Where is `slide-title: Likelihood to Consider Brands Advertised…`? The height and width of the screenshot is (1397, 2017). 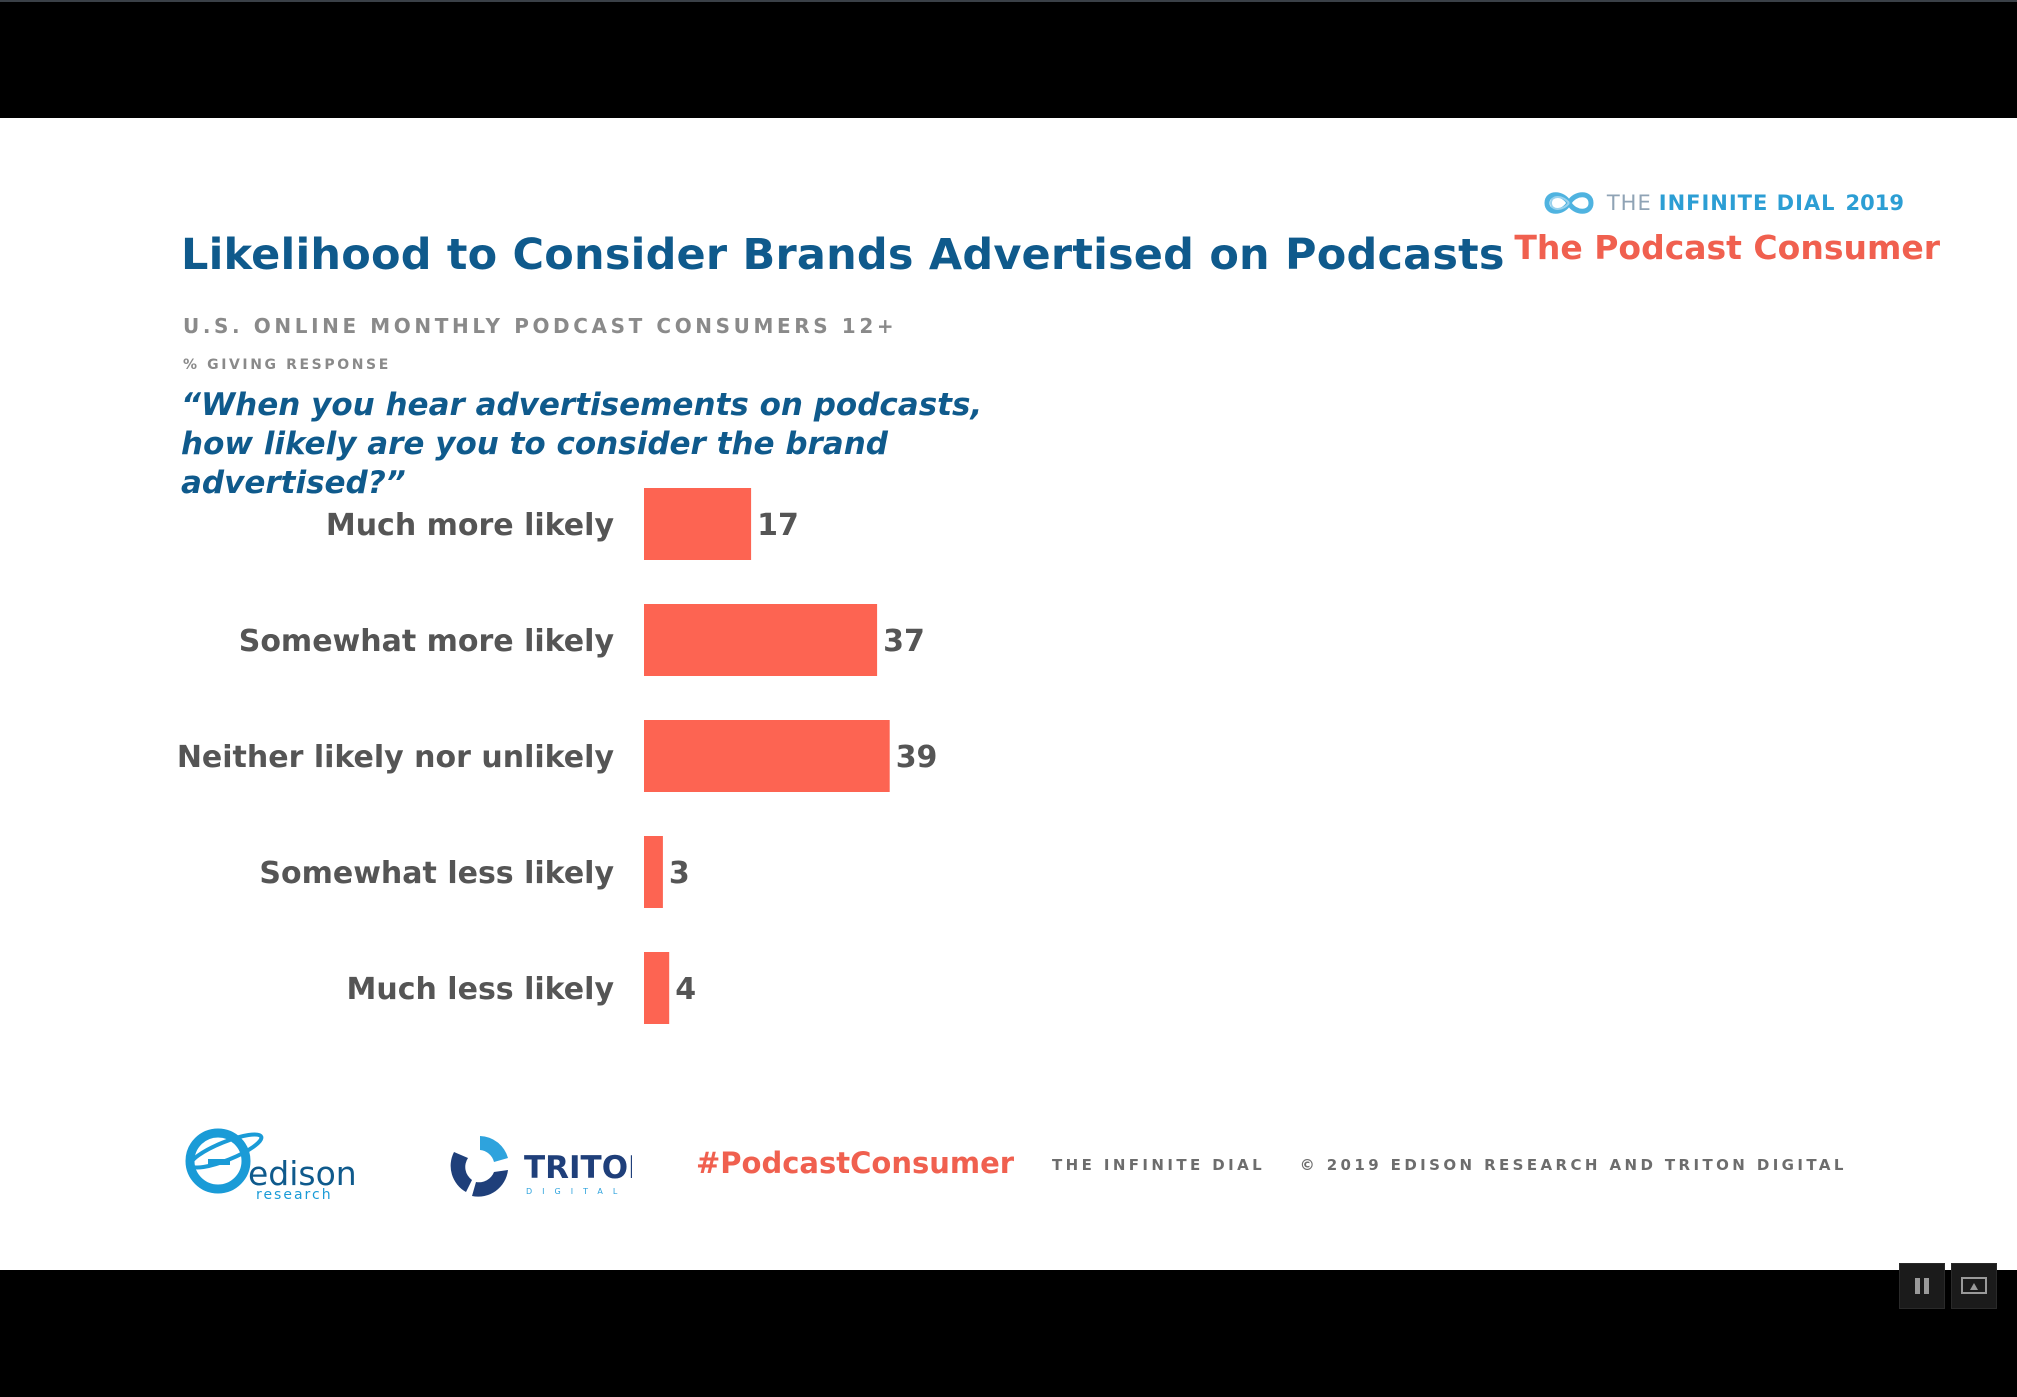 slide-title: Likelihood to Consider Brands Advertised… is located at coordinates (843, 255).